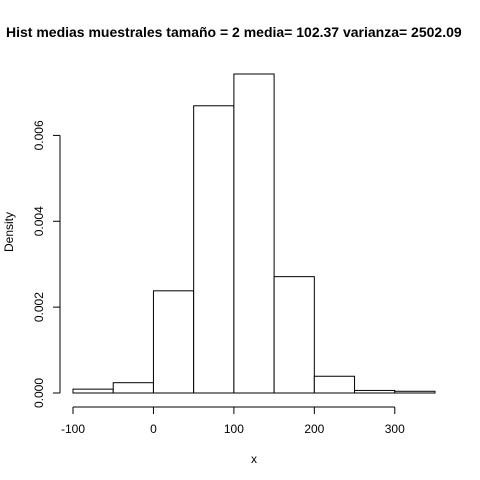  What do you see at coordinates (39, 307) in the screenshot?
I see `y-tick-label: 0.002` at bounding box center [39, 307].